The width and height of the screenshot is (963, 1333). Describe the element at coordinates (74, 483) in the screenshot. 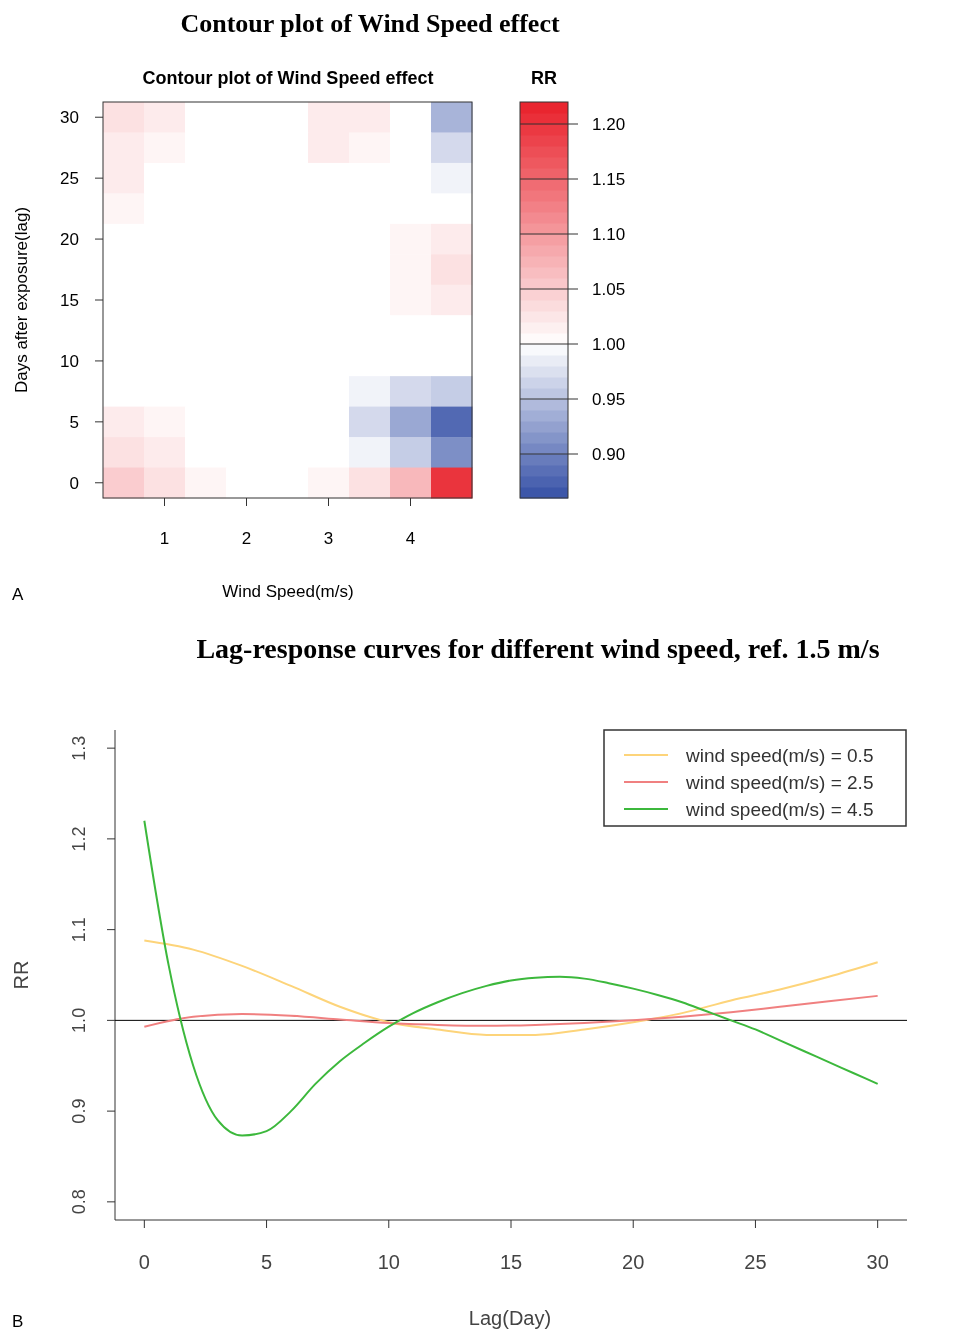

I see `y-tick-label: 0` at that location.